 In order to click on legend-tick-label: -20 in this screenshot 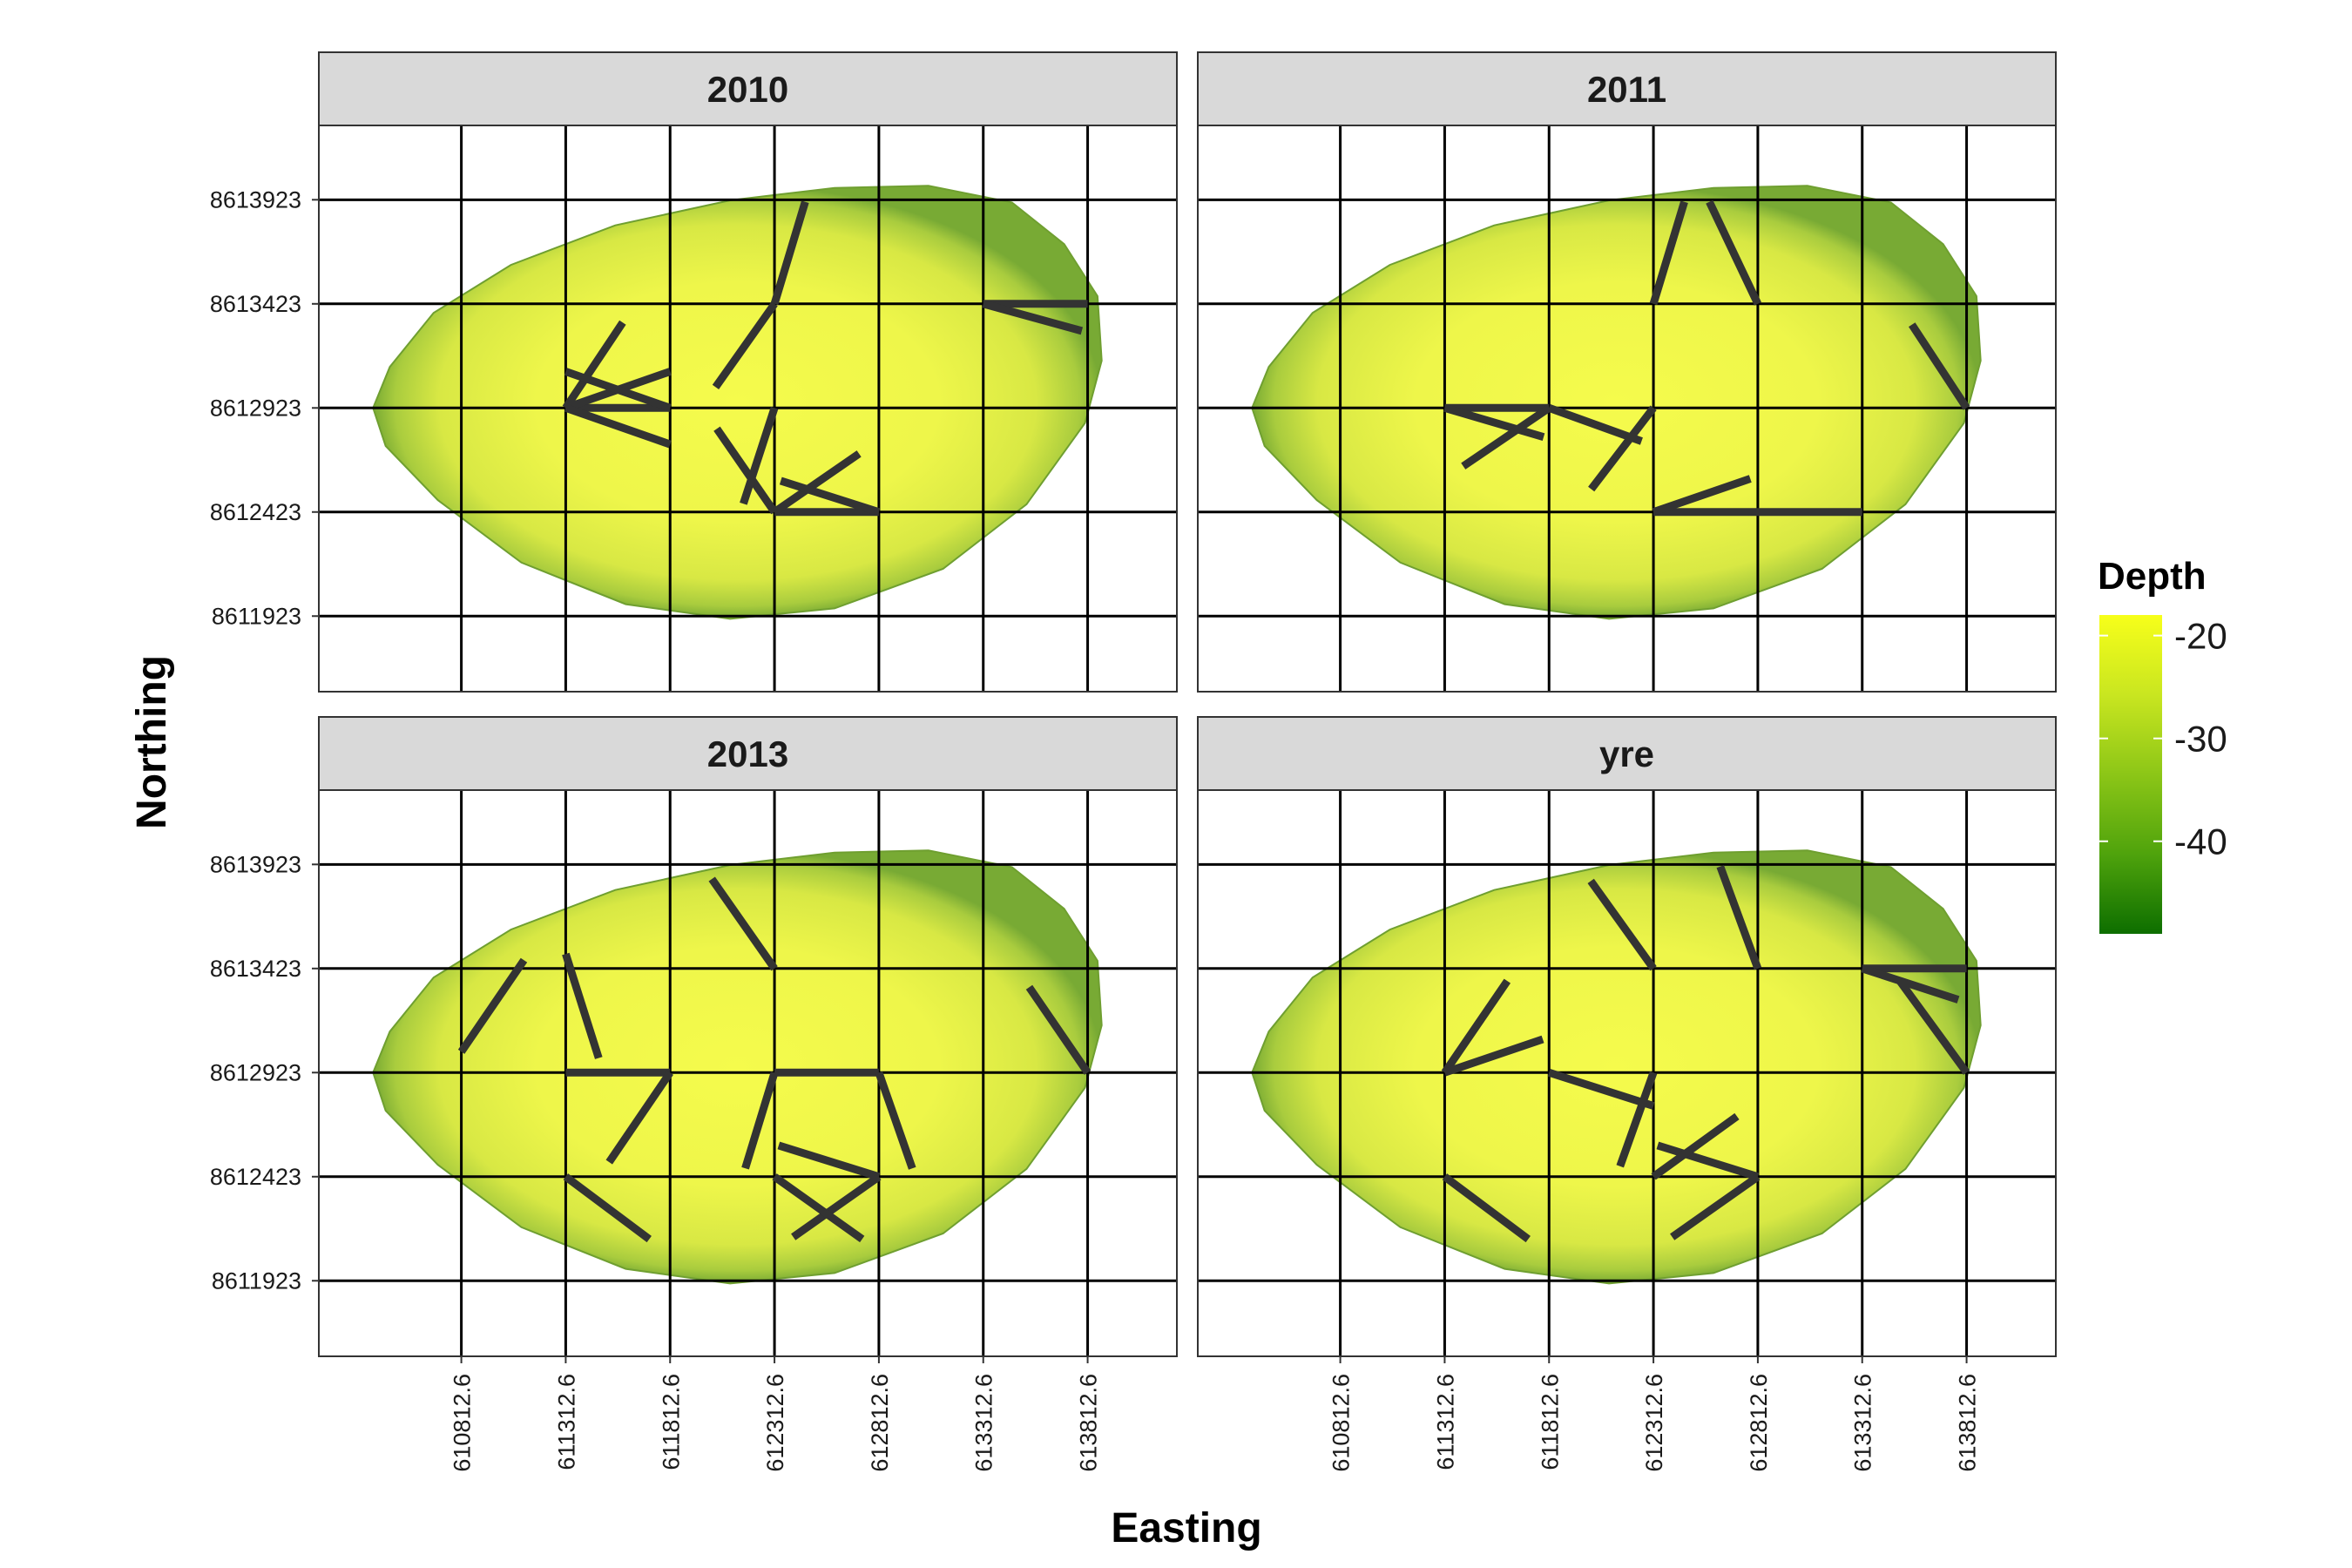, I will do `click(2201, 636)`.